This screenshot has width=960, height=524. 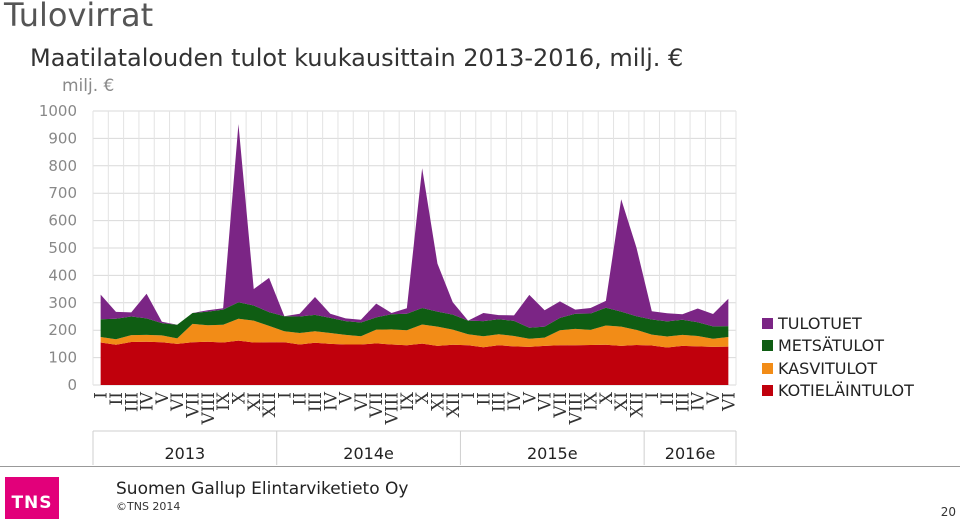 I want to click on year-label: 2014e, so click(x=368, y=453).